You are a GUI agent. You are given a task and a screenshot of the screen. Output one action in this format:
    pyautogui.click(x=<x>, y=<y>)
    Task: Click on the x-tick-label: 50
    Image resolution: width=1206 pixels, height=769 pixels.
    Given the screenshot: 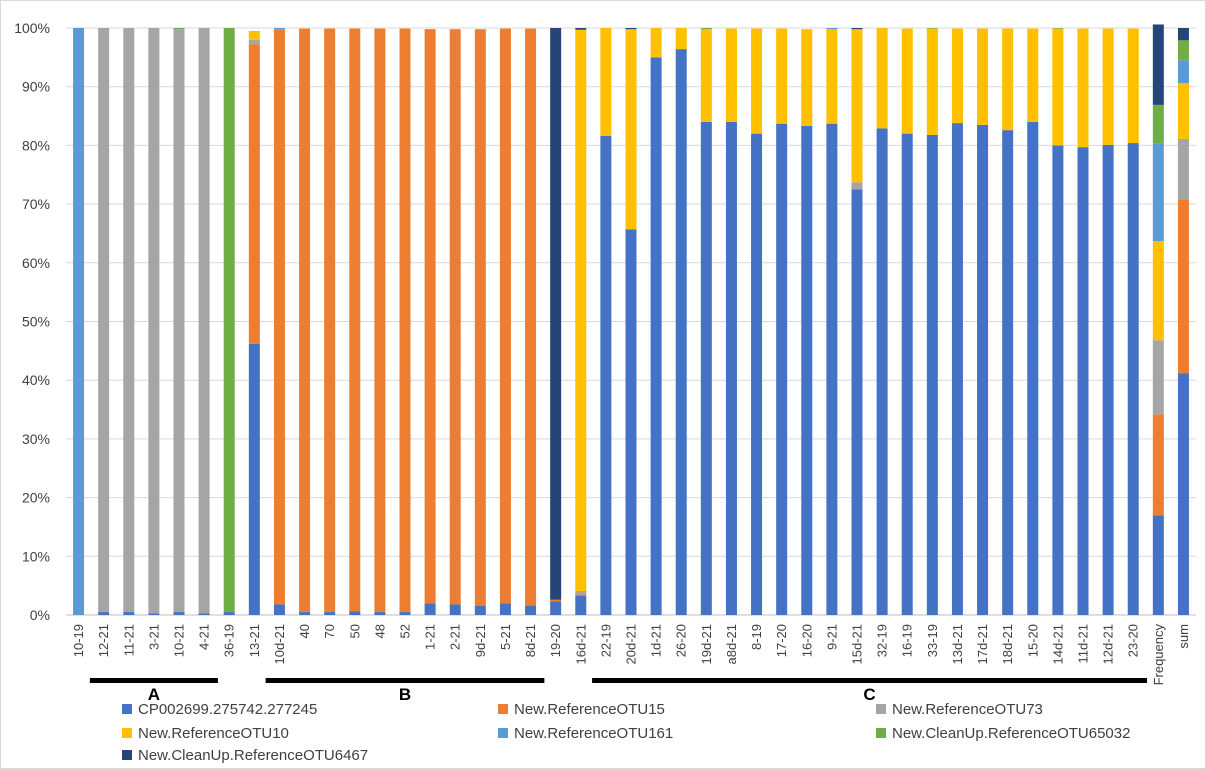 What is the action you would take?
    pyautogui.click(x=354, y=631)
    